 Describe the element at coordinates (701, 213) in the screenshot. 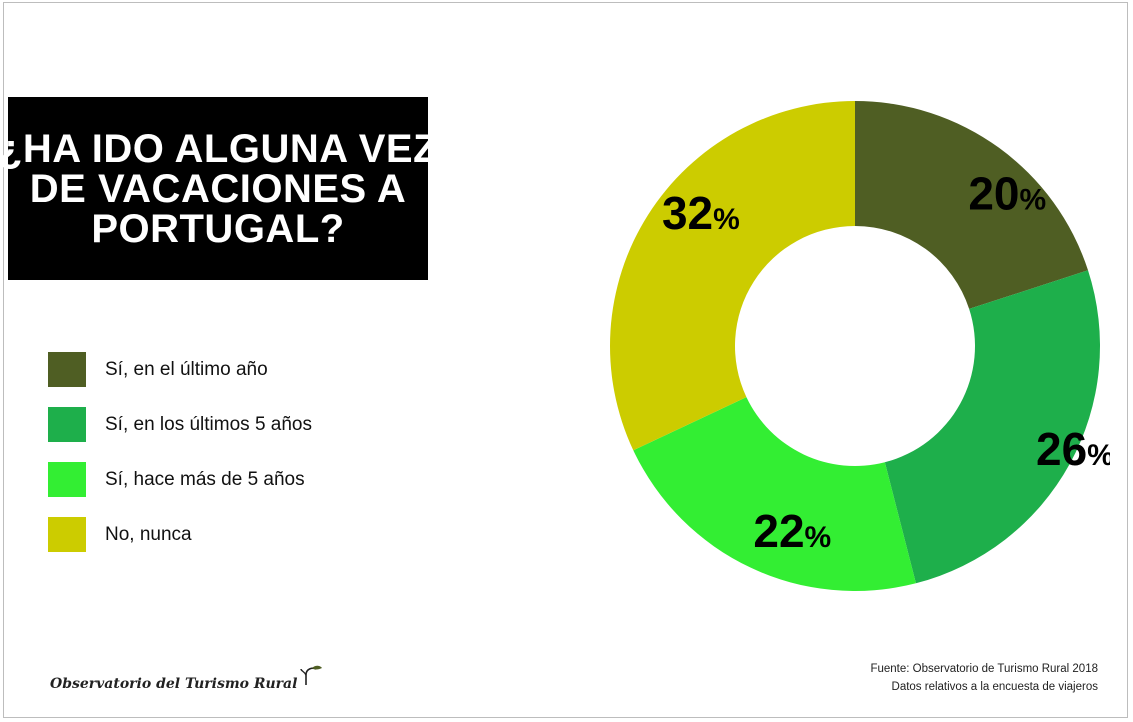

I see `slice-data-label: 32%` at that location.